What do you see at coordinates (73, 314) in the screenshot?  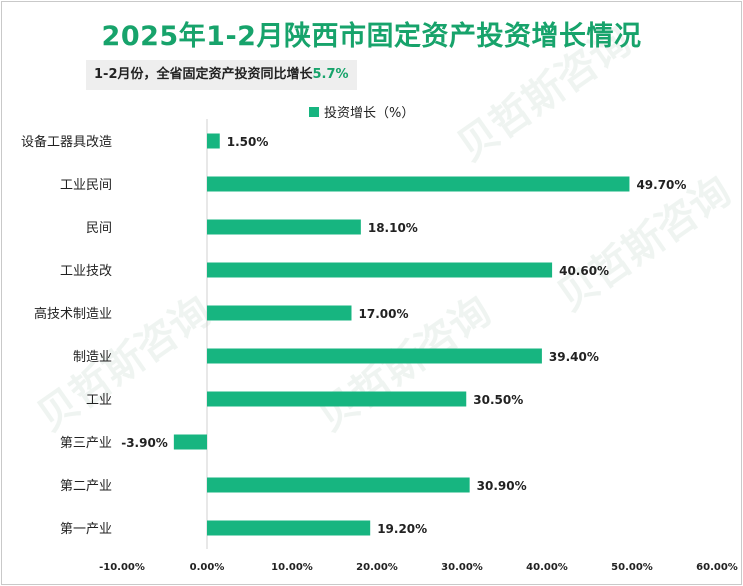 I see `category-label: 高技术制造业` at bounding box center [73, 314].